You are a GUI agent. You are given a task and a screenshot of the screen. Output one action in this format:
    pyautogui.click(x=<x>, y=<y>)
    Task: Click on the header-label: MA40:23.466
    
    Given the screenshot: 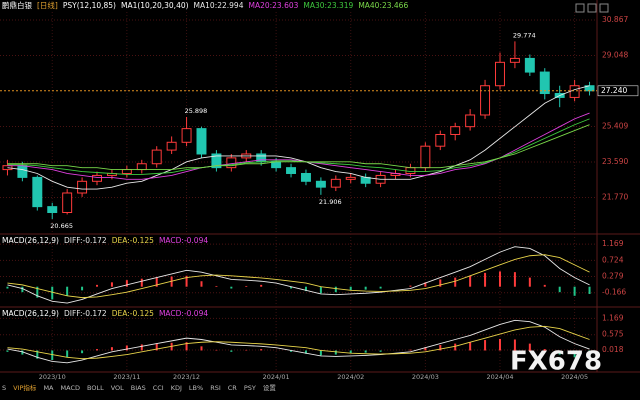 What is the action you would take?
    pyautogui.click(x=383, y=5)
    